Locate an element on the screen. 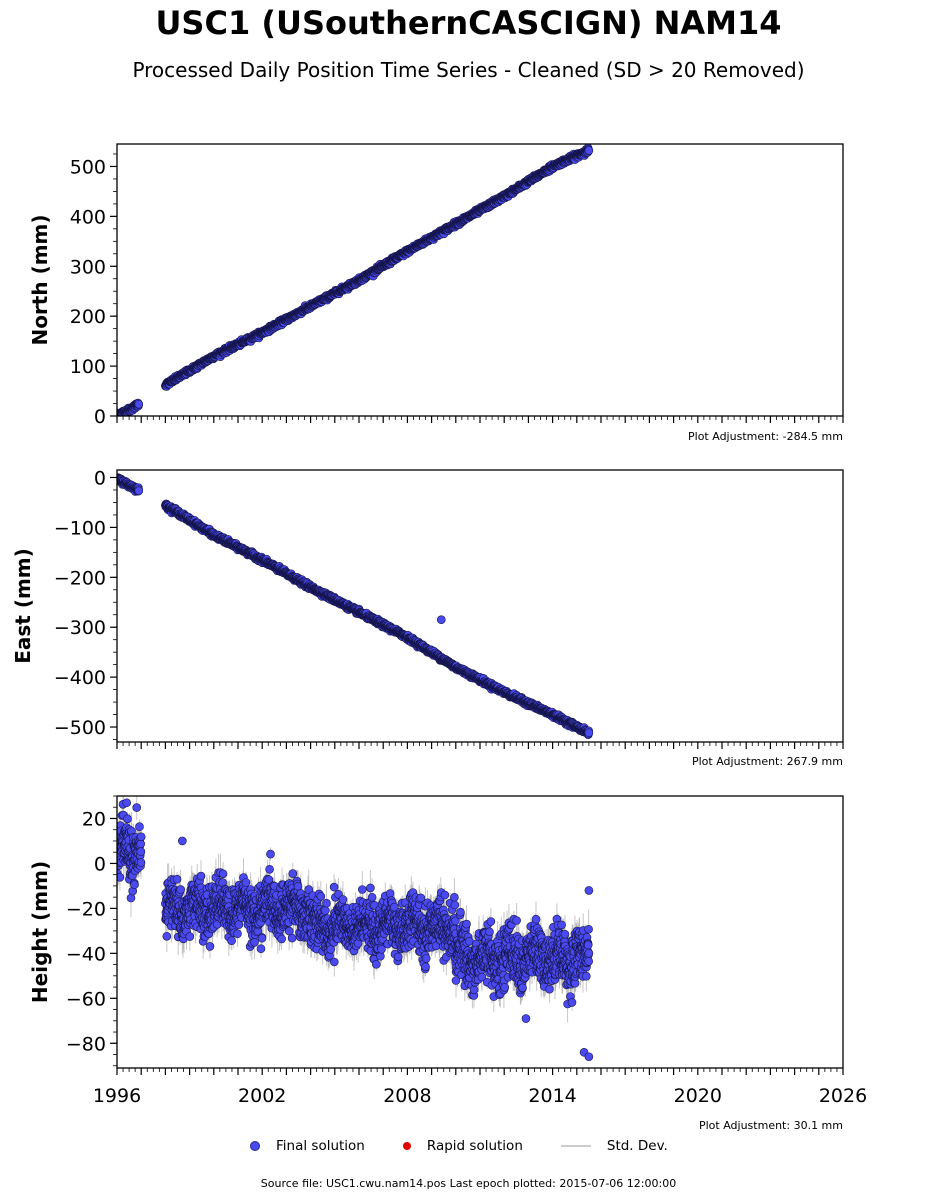 The height and width of the screenshot is (1200, 937). chart-title: USC1 (USouthernCASCIGN) NAM14 is located at coordinates (468, 23).